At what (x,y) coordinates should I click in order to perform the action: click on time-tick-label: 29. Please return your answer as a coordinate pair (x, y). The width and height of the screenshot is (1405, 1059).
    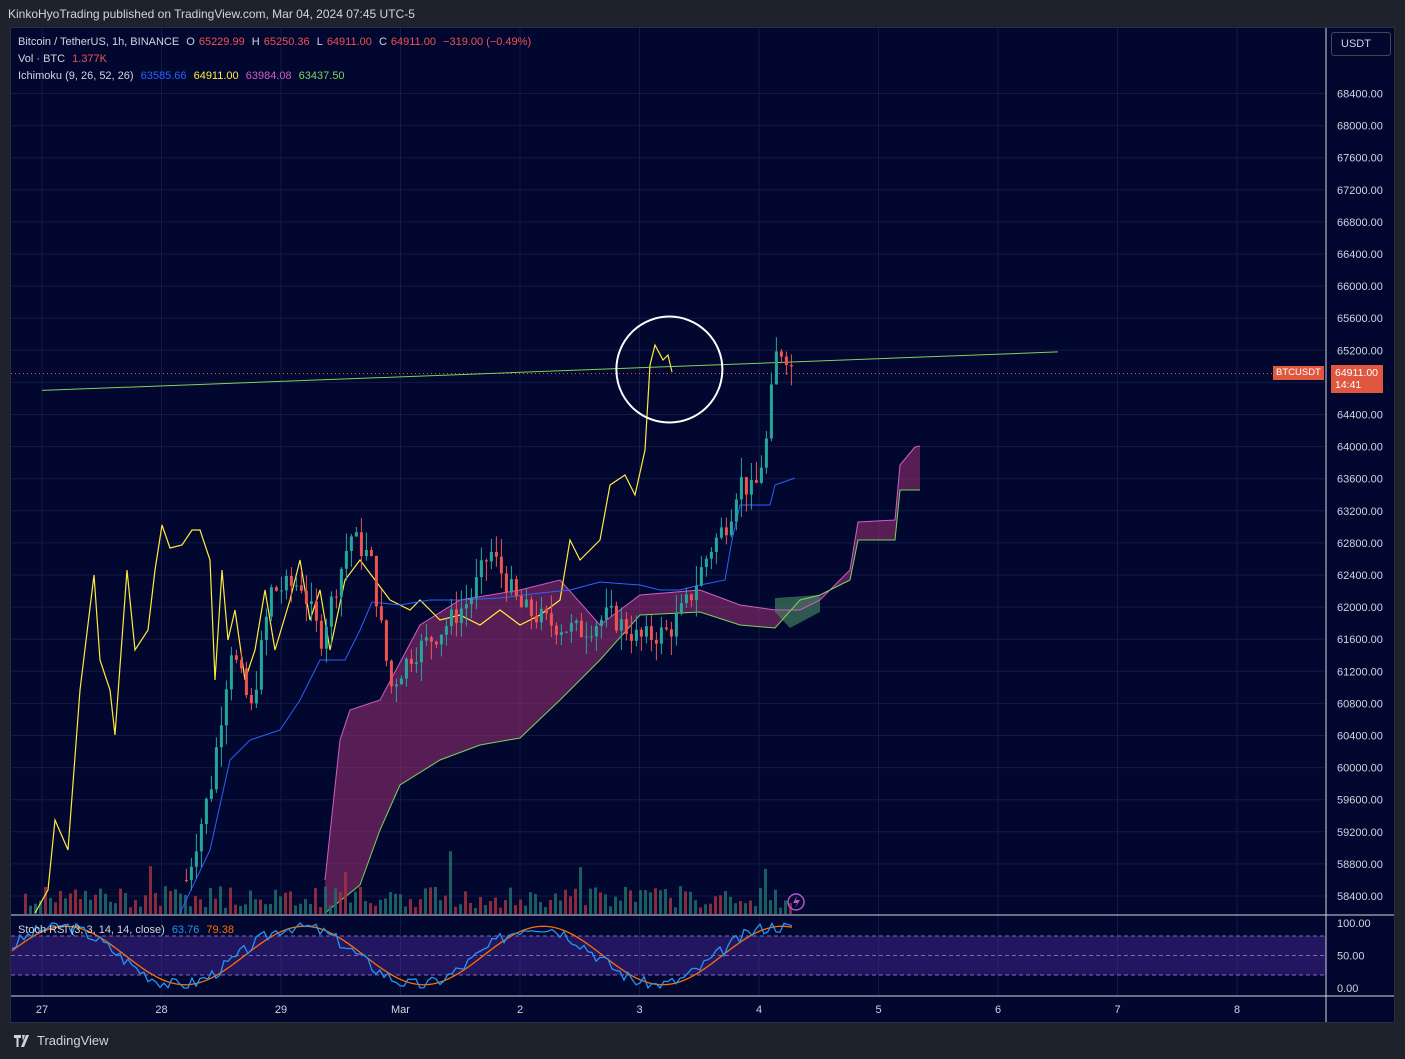
    Looking at the image, I should click on (281, 1010).